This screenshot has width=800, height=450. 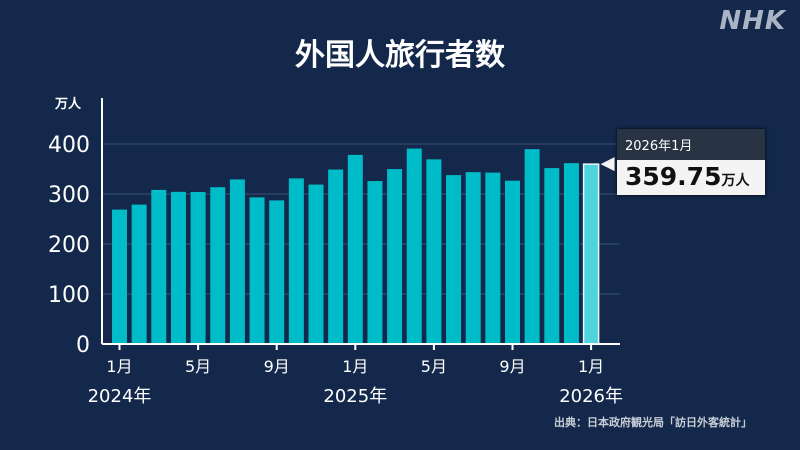 I want to click on y-tick-label: 300, so click(x=69, y=195).